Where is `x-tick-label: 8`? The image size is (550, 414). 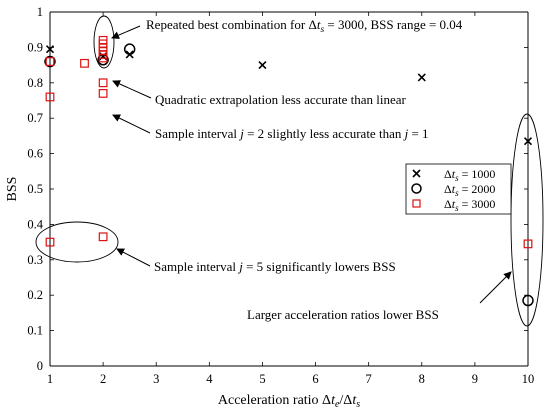 x-tick-label: 8 is located at coordinates (422, 379).